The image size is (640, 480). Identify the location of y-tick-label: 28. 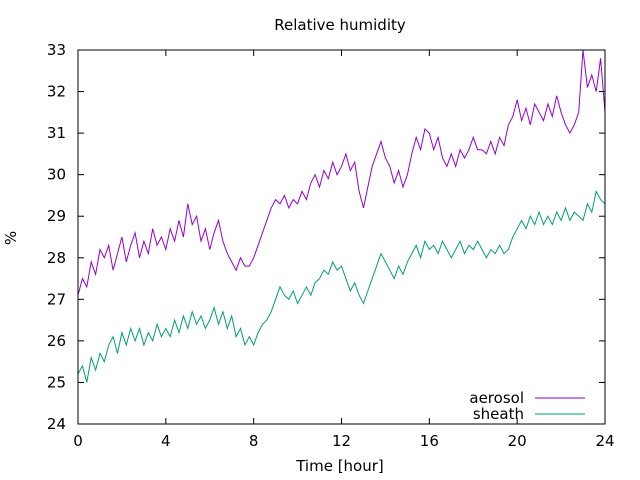
(56, 258).